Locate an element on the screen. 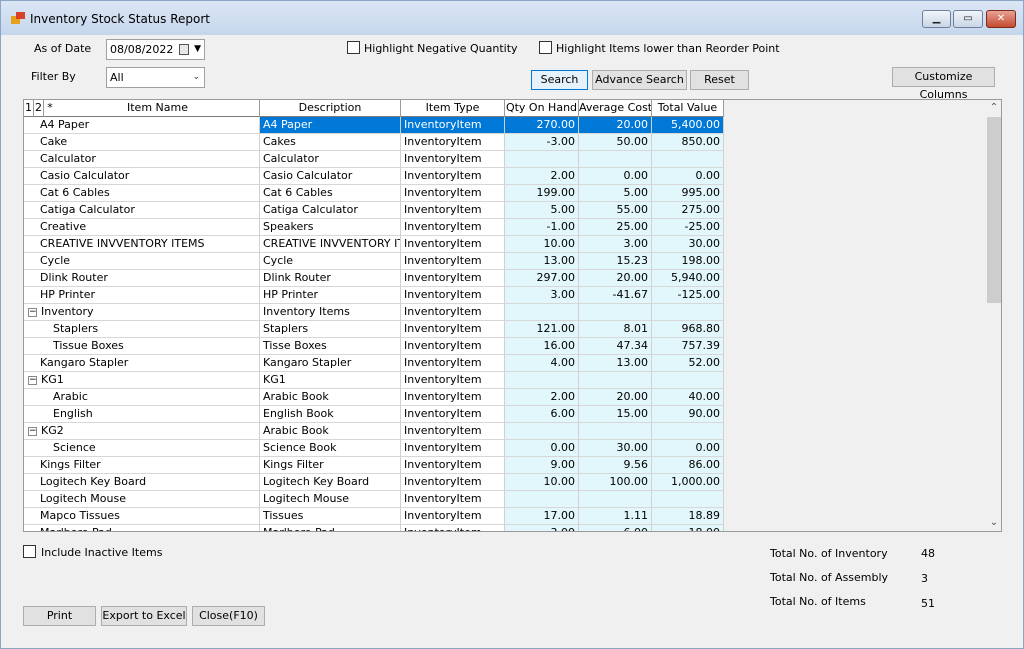  filter-by-select: All ⌄ is located at coordinates (155, 77).